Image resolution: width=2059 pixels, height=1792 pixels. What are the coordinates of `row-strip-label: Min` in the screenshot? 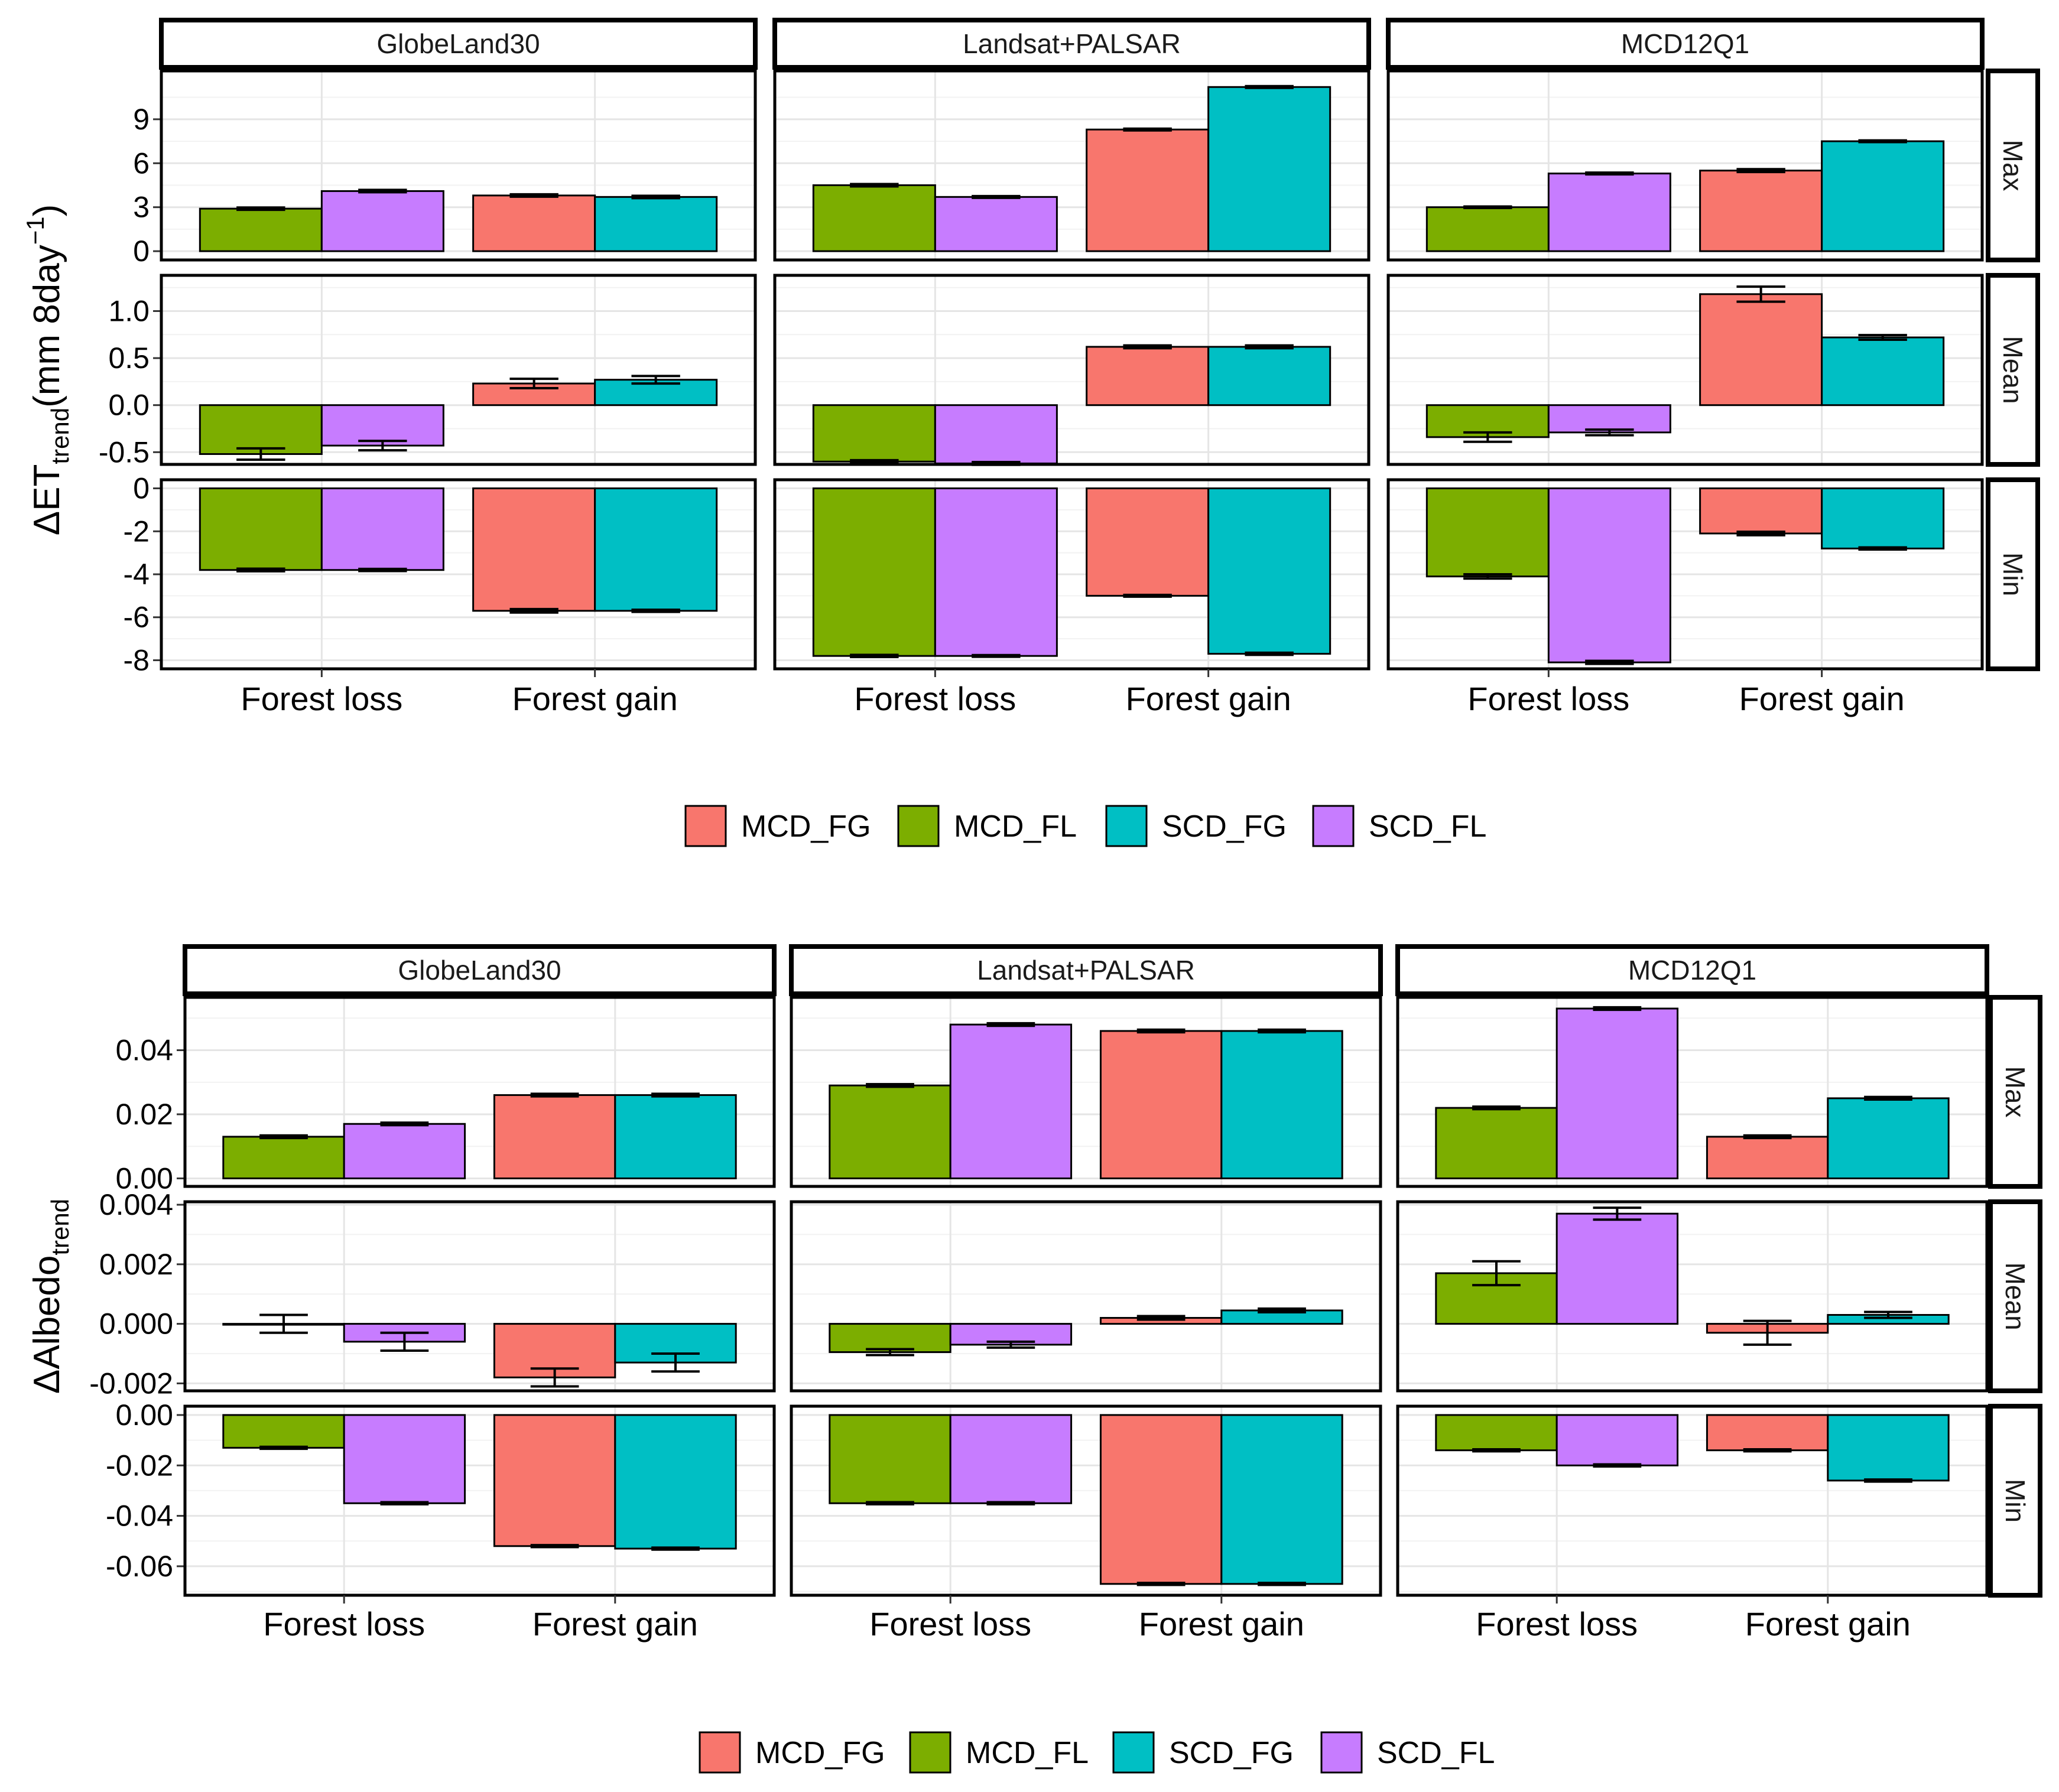 It's located at (2013, 574).